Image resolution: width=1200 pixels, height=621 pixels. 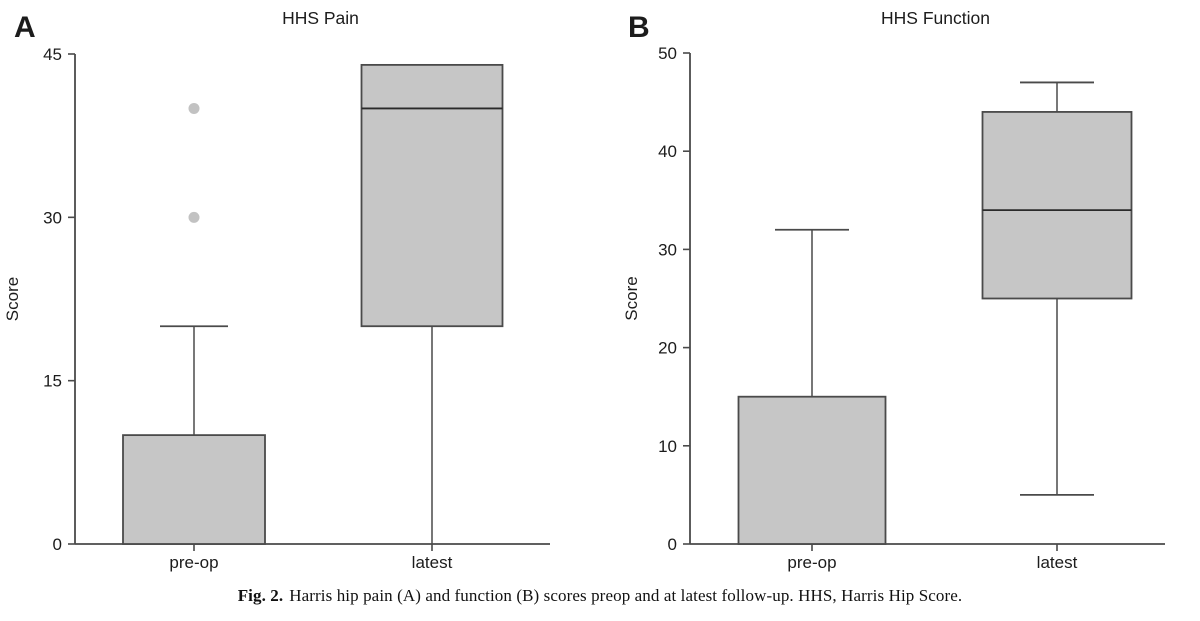 What do you see at coordinates (320, 18) in the screenshot?
I see `panel-title: HHS Pain` at bounding box center [320, 18].